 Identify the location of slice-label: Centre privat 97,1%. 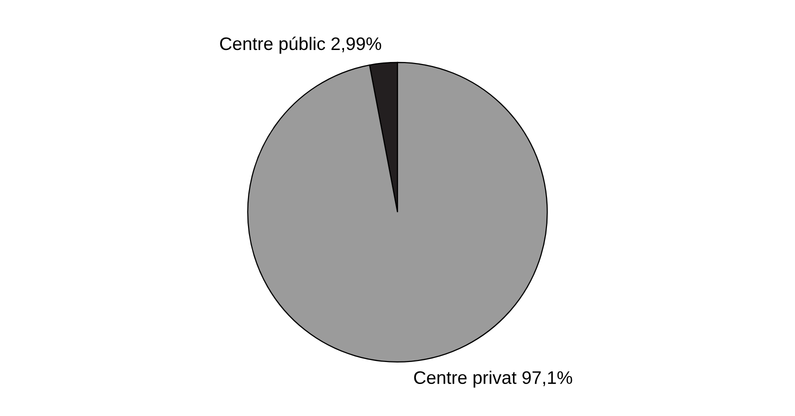
(493, 379).